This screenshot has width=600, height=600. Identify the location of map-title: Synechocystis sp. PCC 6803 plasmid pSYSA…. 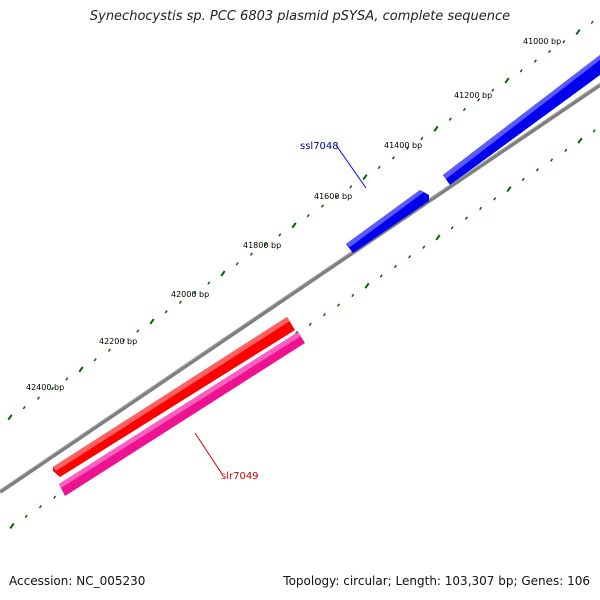
(300, 16).